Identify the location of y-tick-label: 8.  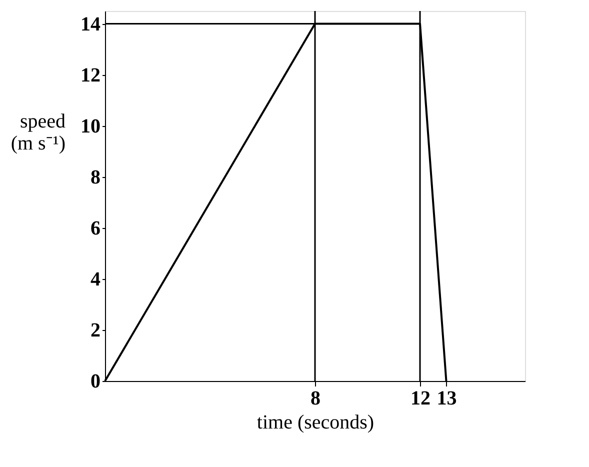
(95, 177).